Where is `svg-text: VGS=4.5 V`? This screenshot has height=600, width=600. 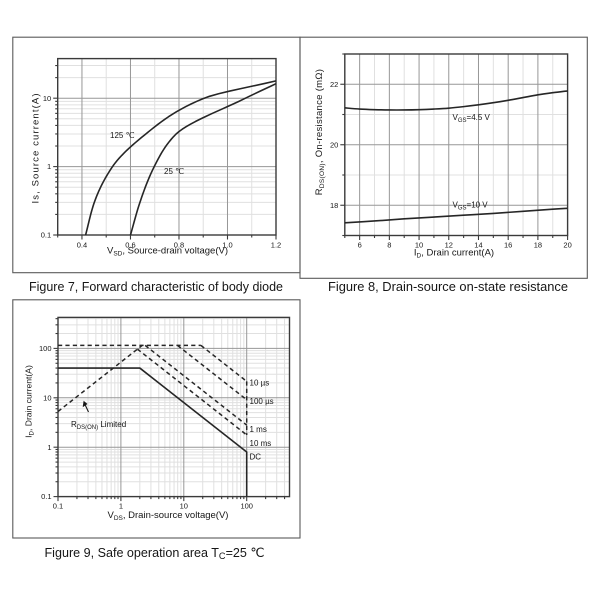
svg-text: VGS=4.5 V is located at coordinates (472, 118).